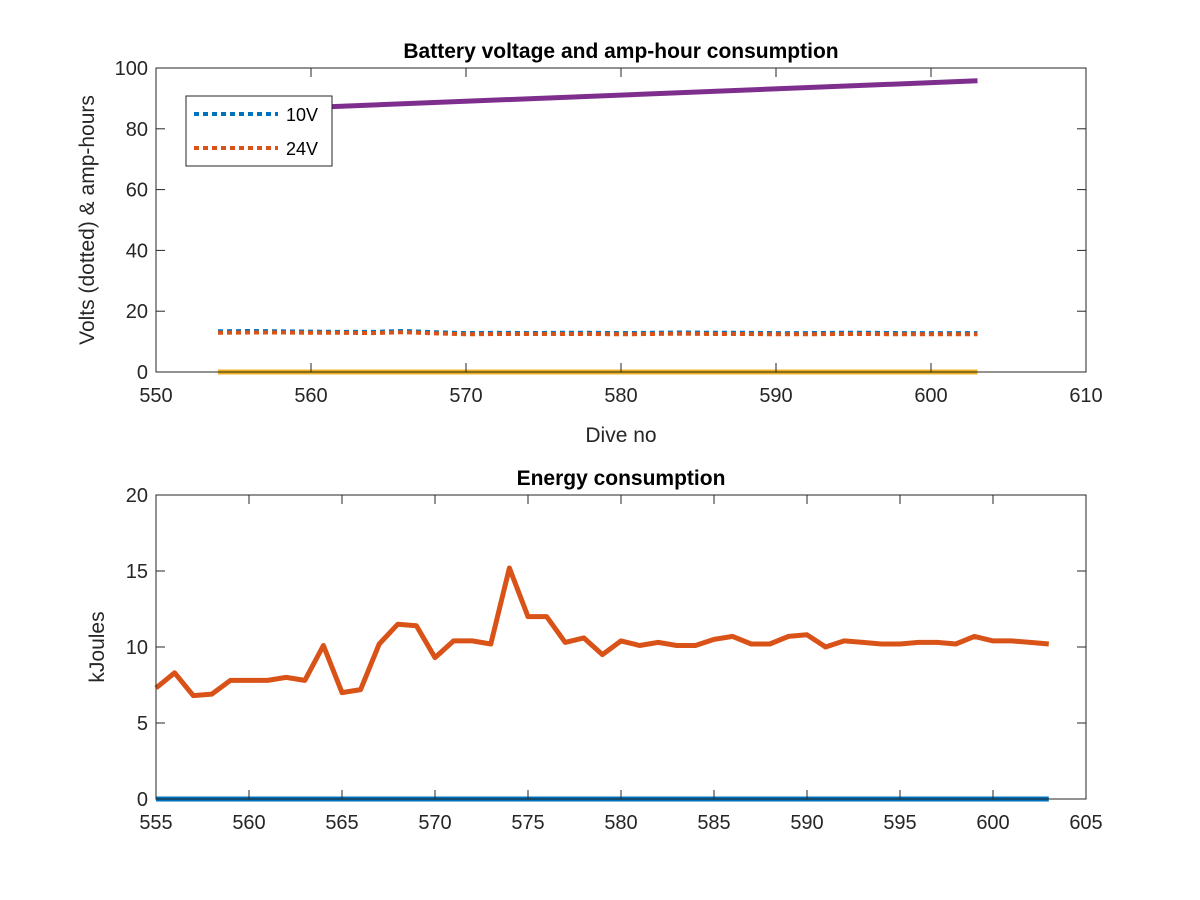 The image size is (1200, 900). I want to click on x-tick-label: 565, so click(341, 823).